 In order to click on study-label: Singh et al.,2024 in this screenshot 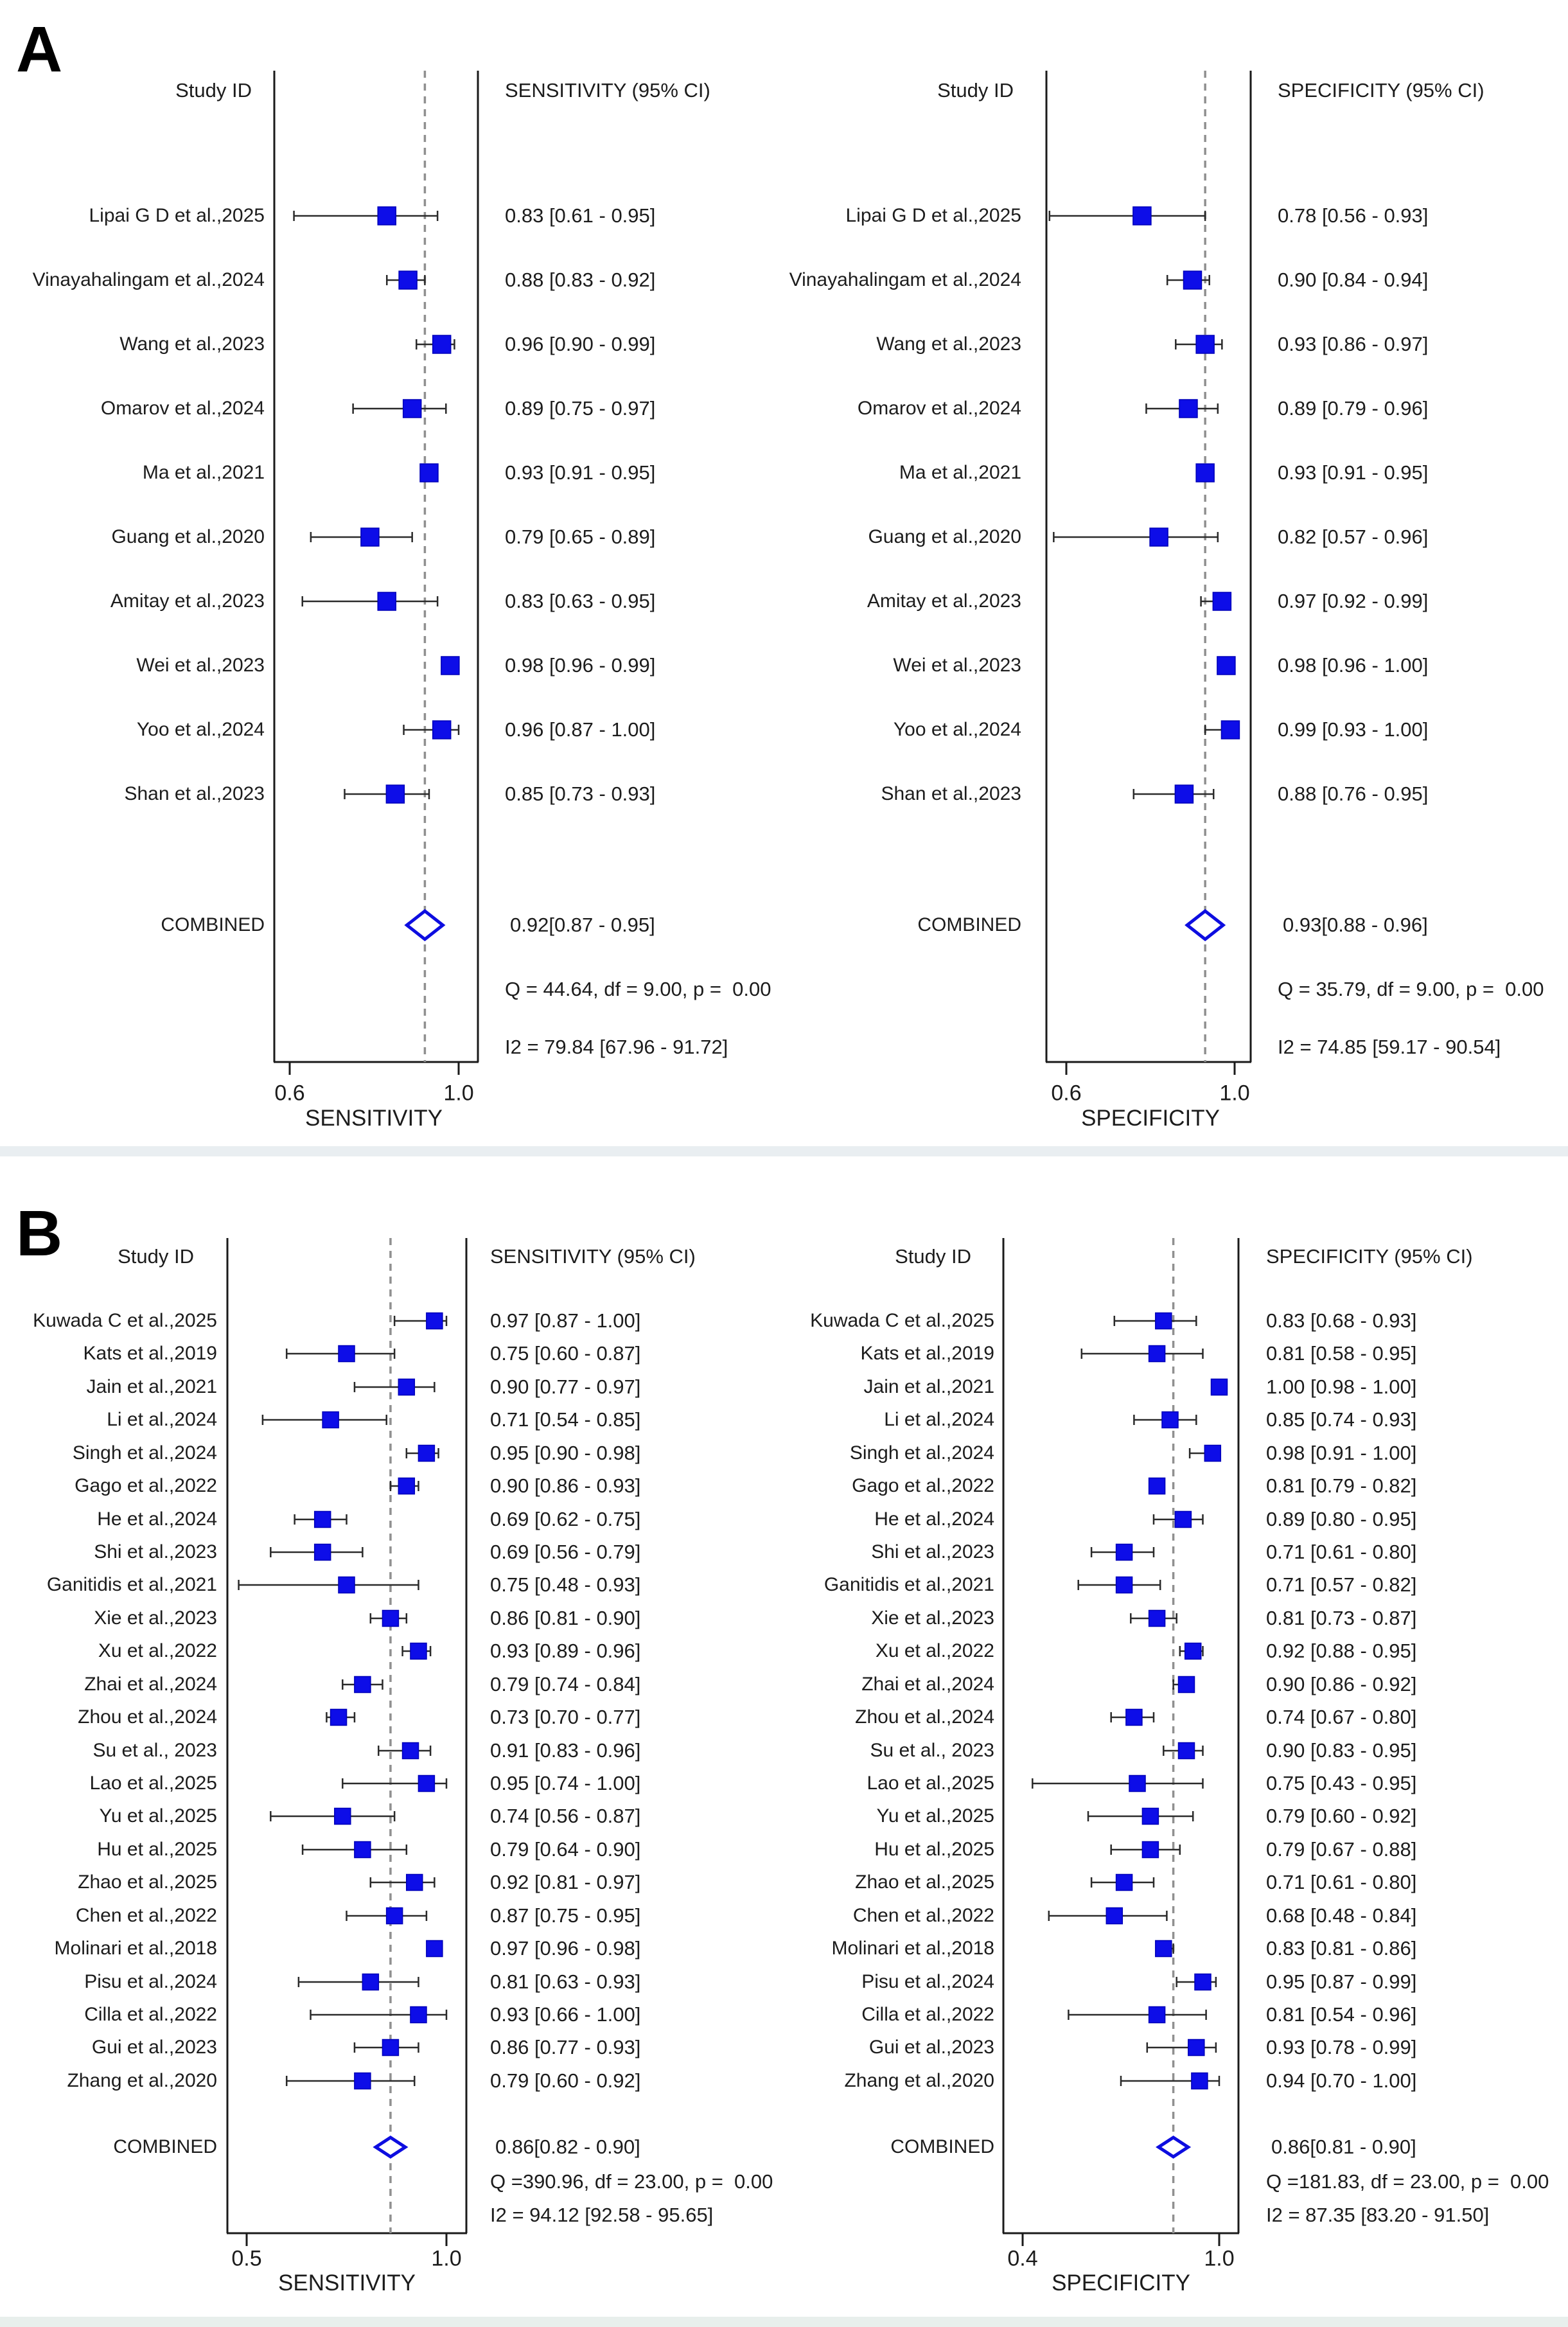, I will do `click(144, 1453)`.